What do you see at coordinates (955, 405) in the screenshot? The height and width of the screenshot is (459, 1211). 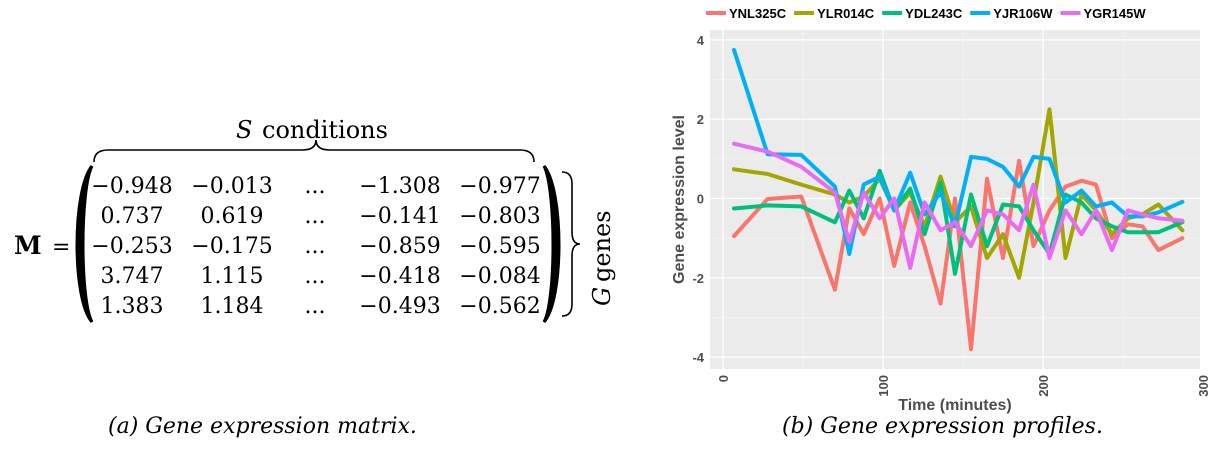 I see `x-axis-label: Time (minutes)` at bounding box center [955, 405].